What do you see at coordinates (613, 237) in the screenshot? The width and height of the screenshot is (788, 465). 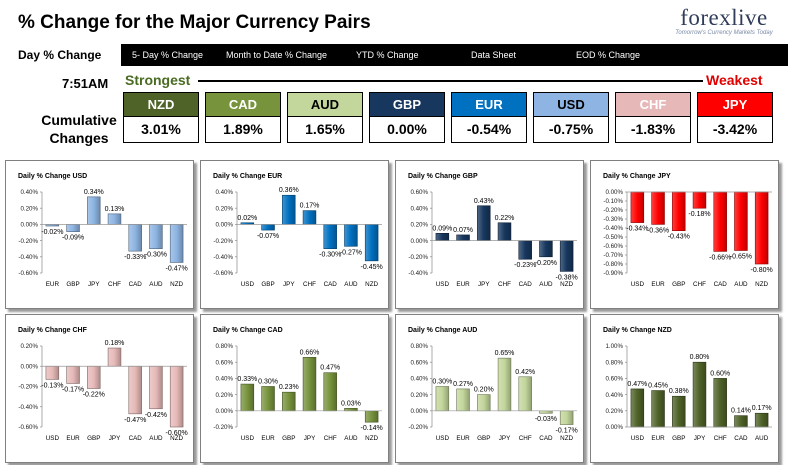 I see `y-tick-label: -0.50%` at bounding box center [613, 237].